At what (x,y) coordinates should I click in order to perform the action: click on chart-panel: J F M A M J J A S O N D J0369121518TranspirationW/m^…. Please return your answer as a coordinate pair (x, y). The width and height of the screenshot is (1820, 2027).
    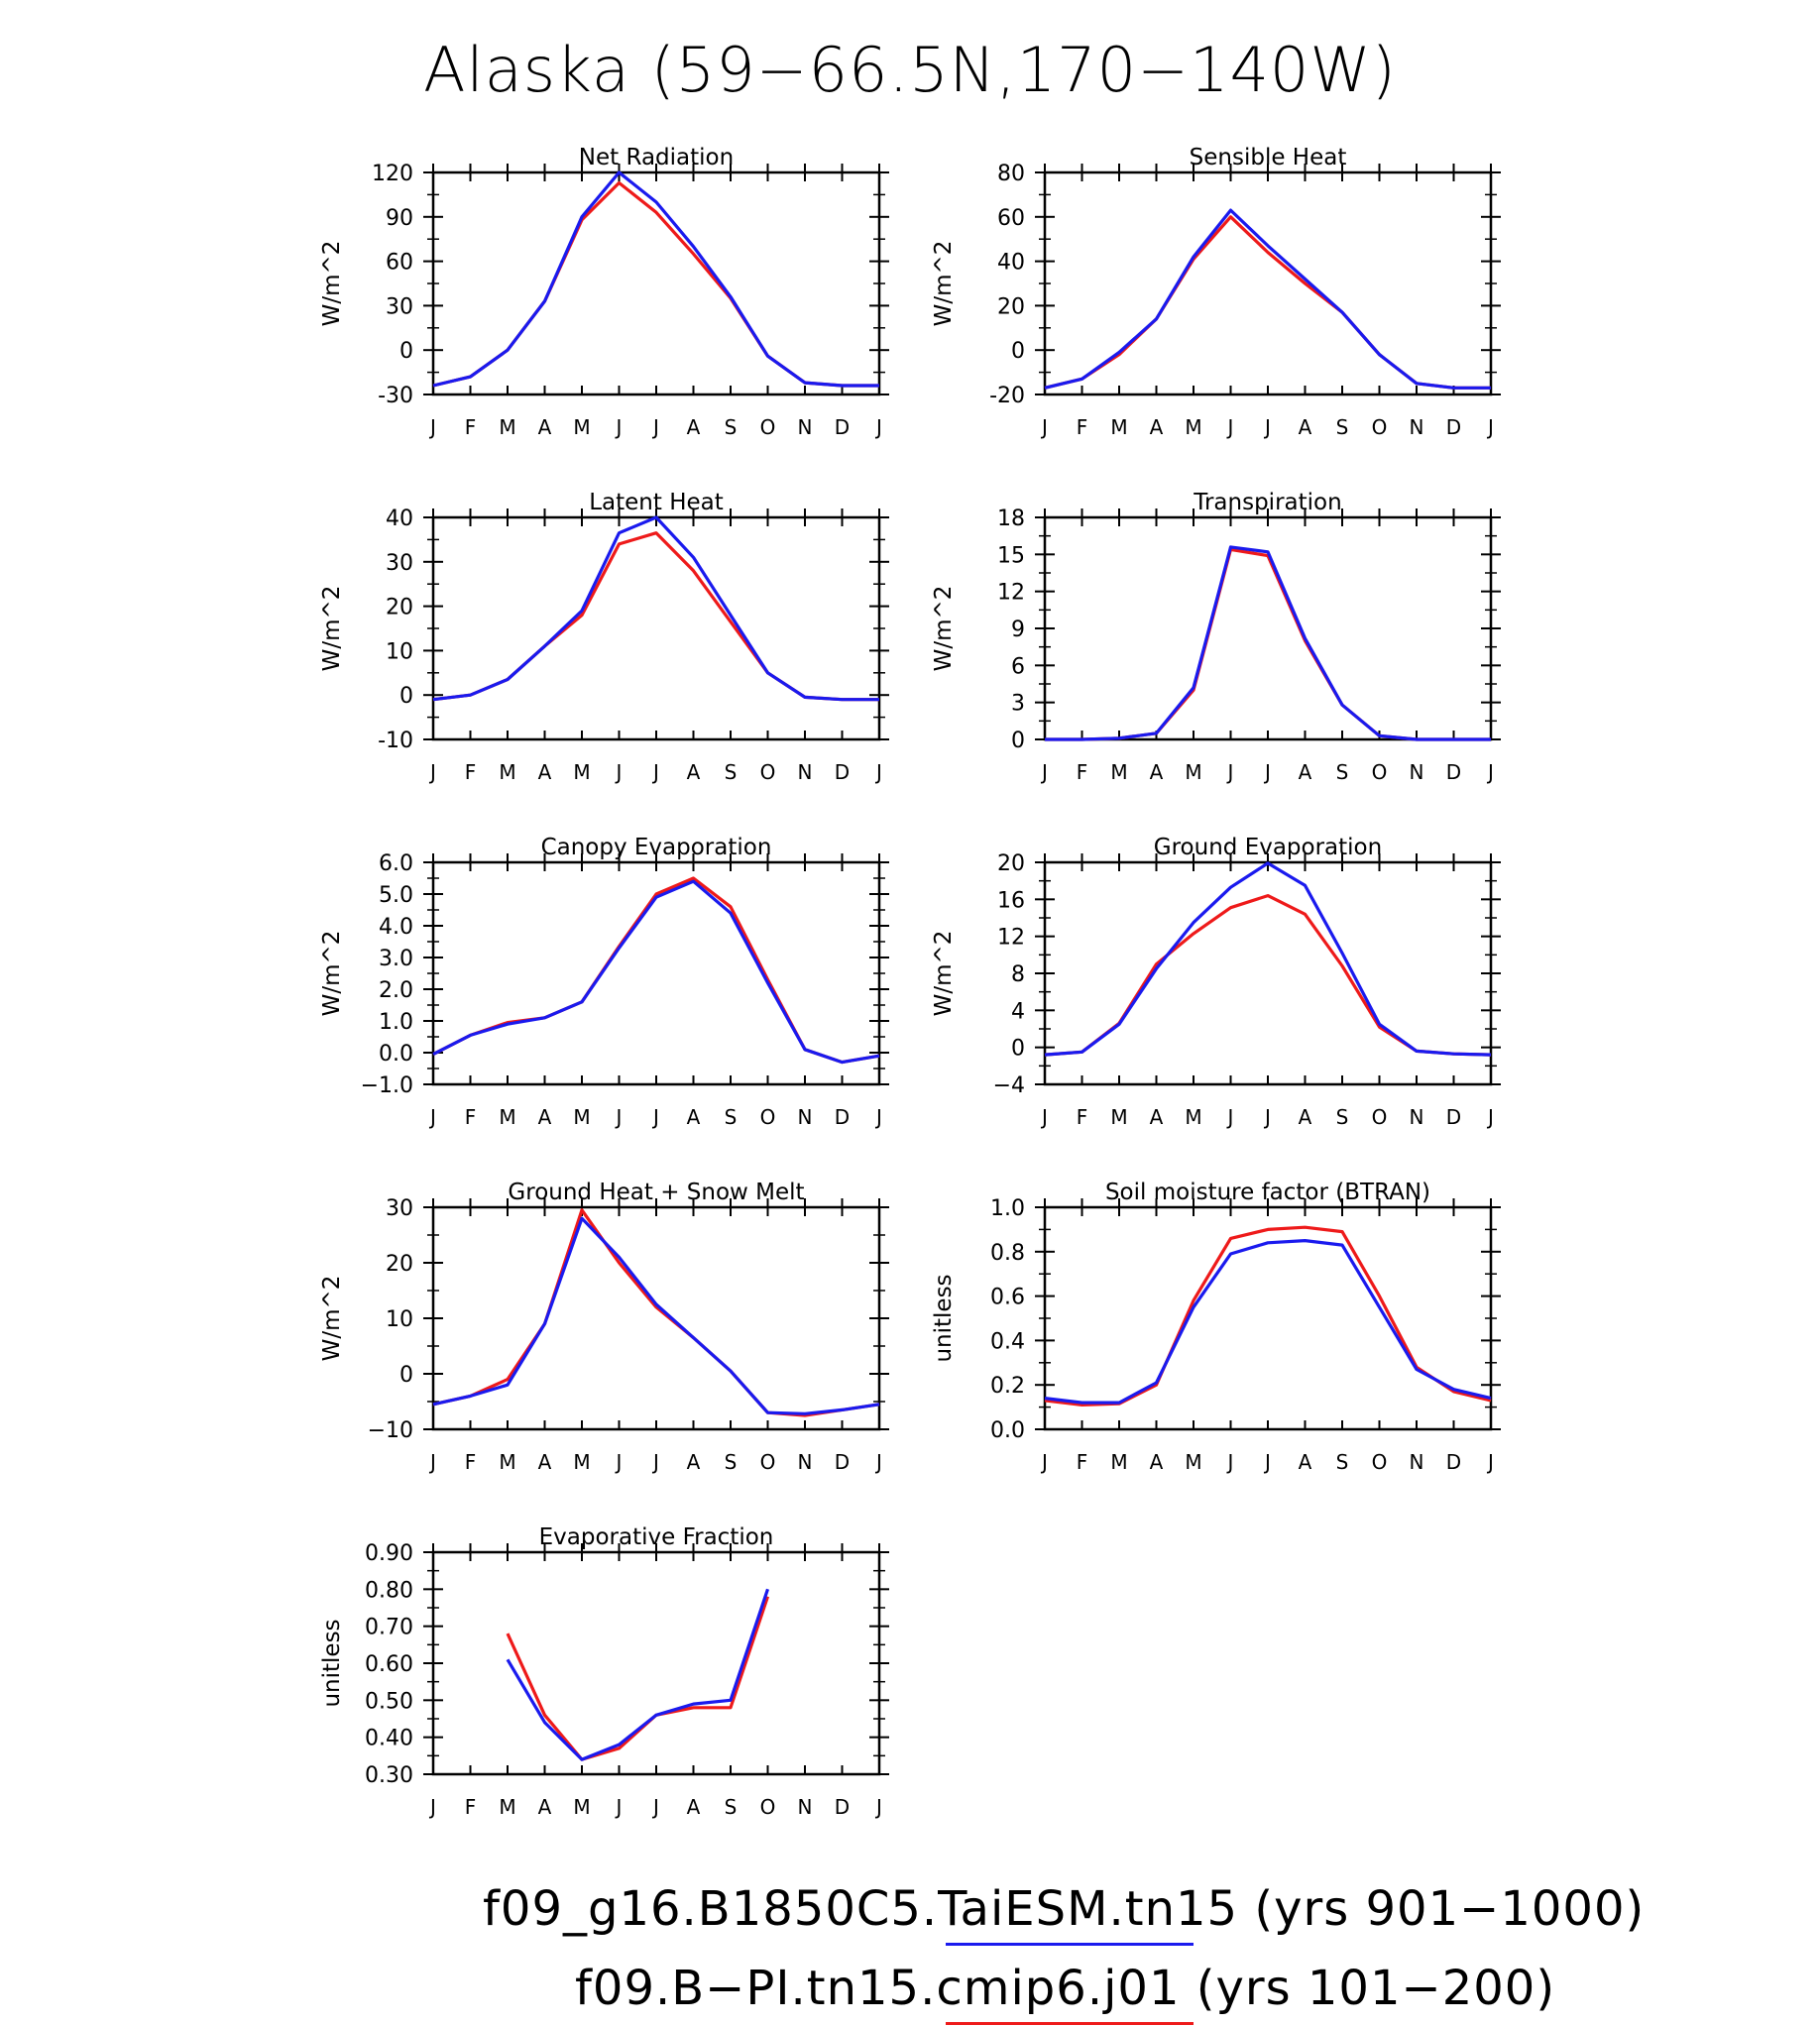
    Looking at the image, I should click on (1216, 637).